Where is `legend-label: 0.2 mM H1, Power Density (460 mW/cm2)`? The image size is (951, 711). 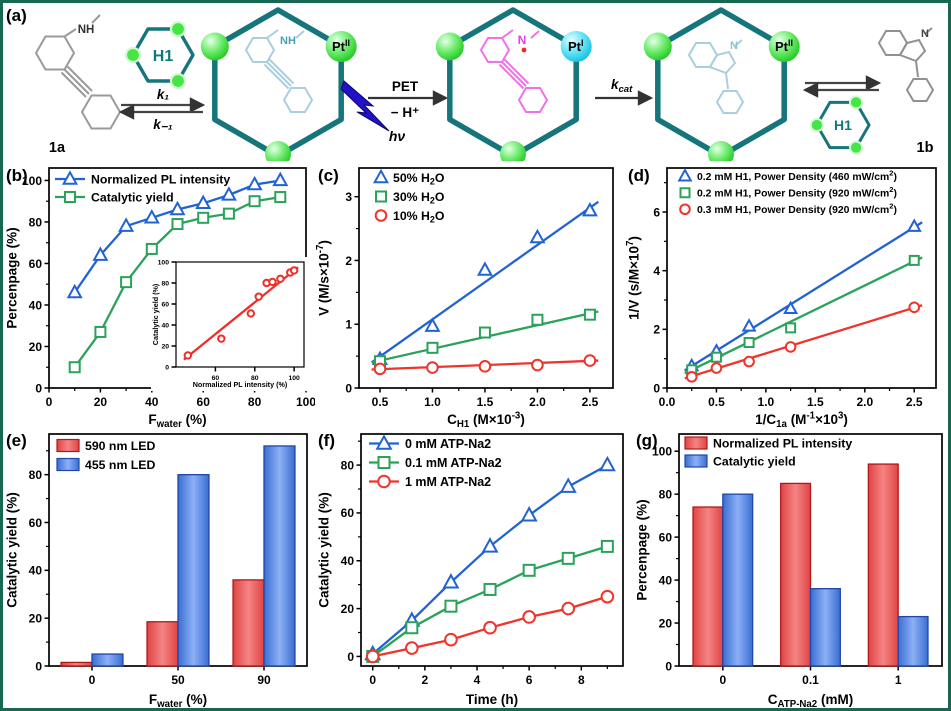
legend-label: 0.2 mM H1, Power Density (460 mW/cm2) is located at coordinates (797, 176).